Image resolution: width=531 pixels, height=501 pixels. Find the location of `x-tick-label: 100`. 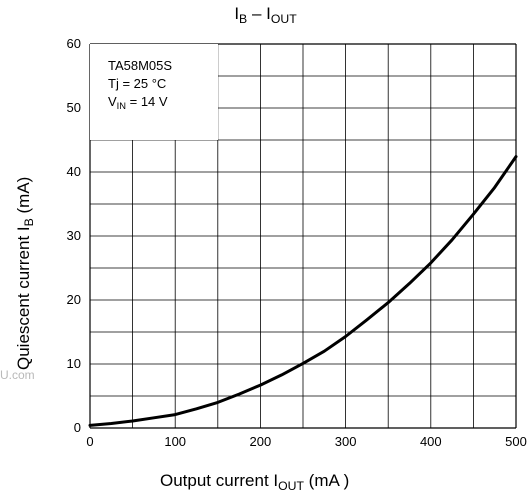

x-tick-label: 100 is located at coordinates (175, 441).